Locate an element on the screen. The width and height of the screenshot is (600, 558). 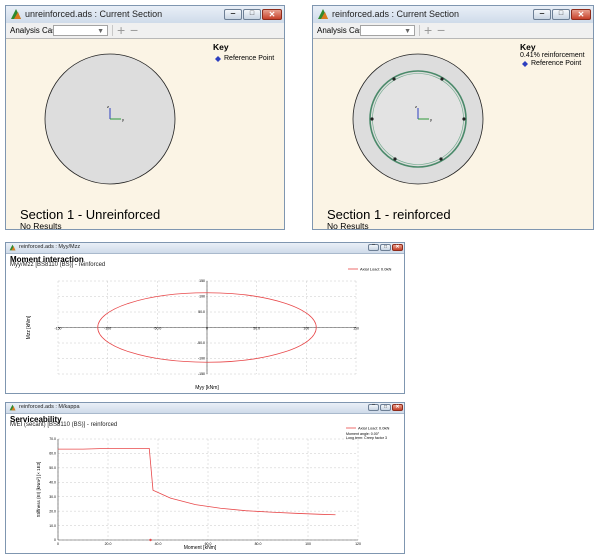
key-title: Key is located at coordinates (528, 47).